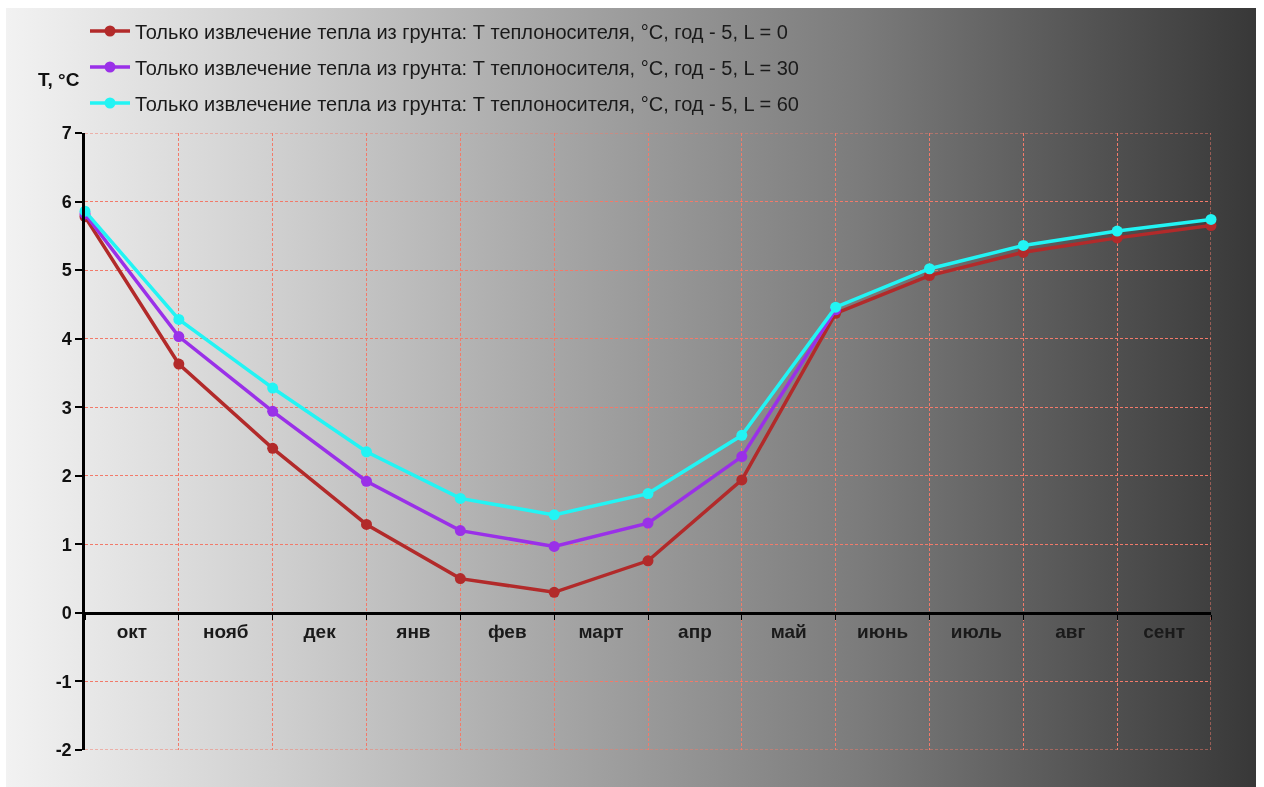 The image size is (1264, 787). What do you see at coordinates (63, 750) in the screenshot?
I see `y-tick-label: -2` at bounding box center [63, 750].